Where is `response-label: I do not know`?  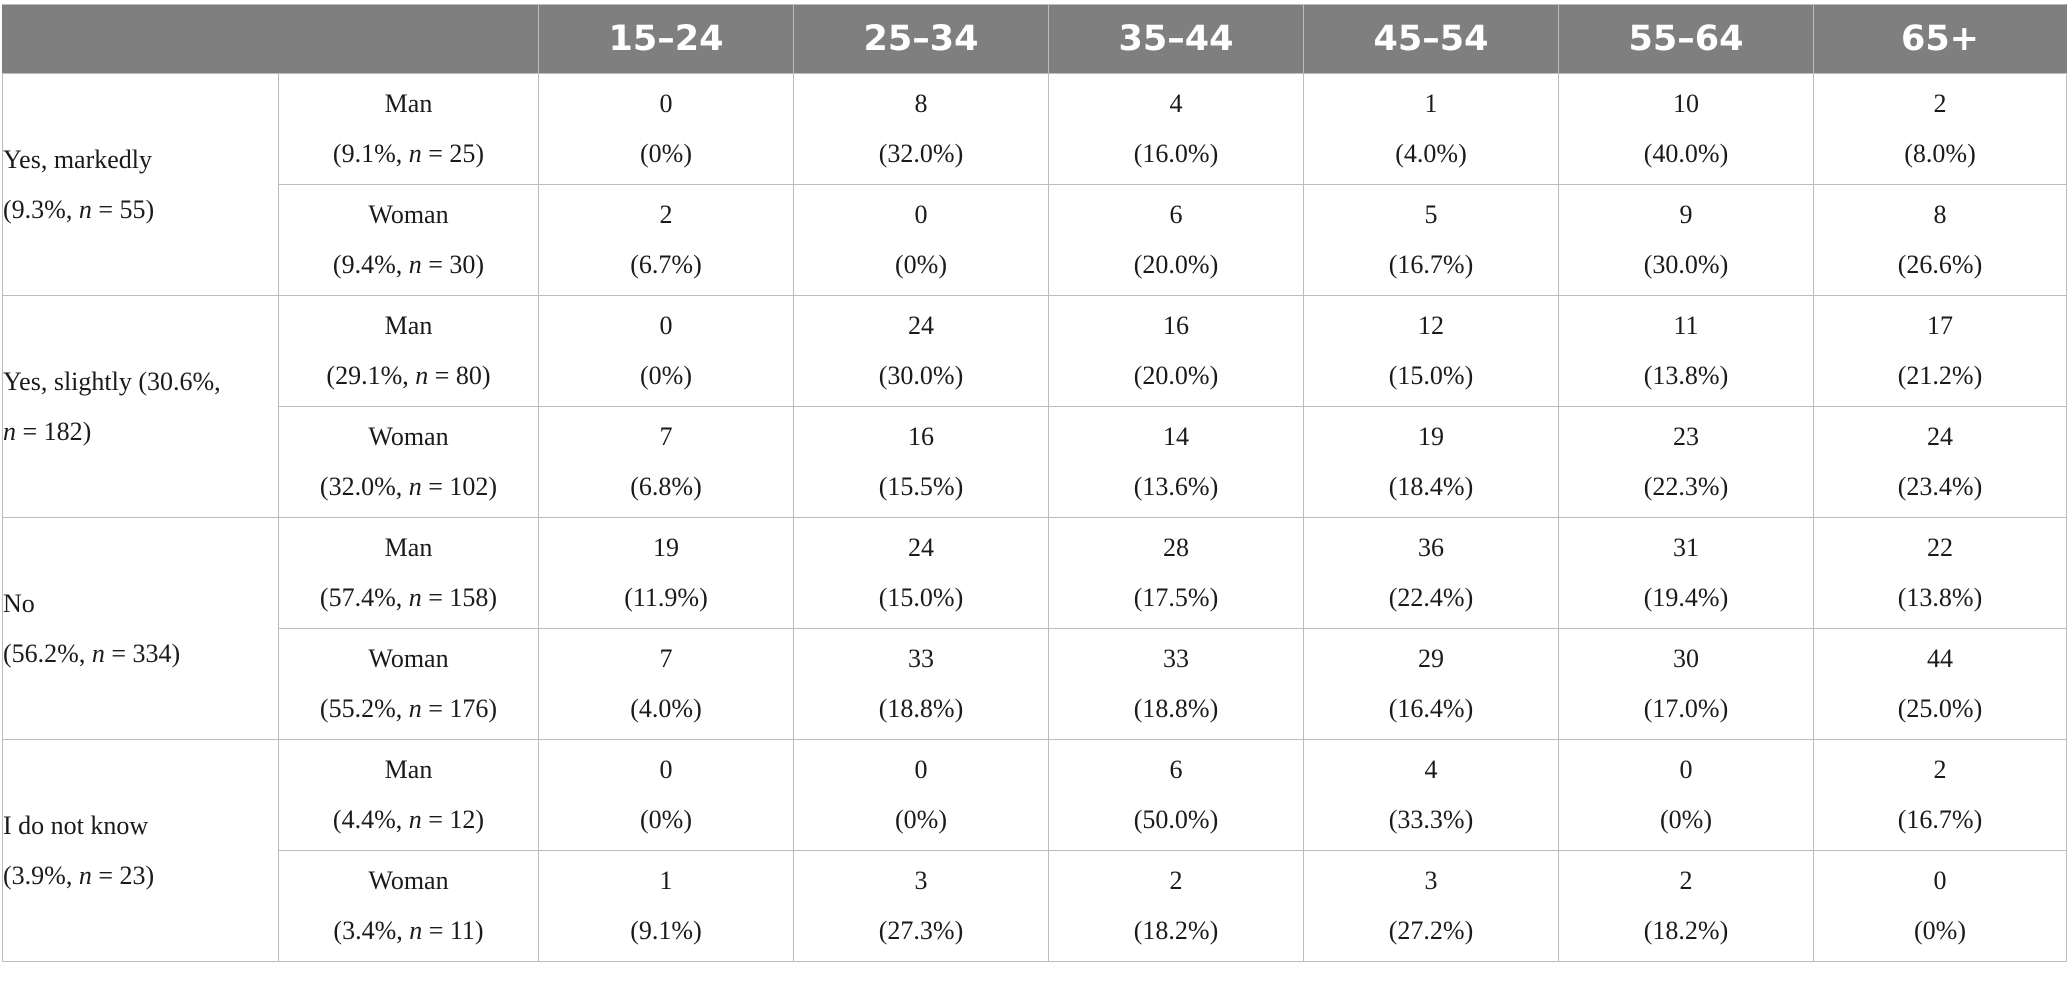
response-label: I do not know is located at coordinates (76, 825).